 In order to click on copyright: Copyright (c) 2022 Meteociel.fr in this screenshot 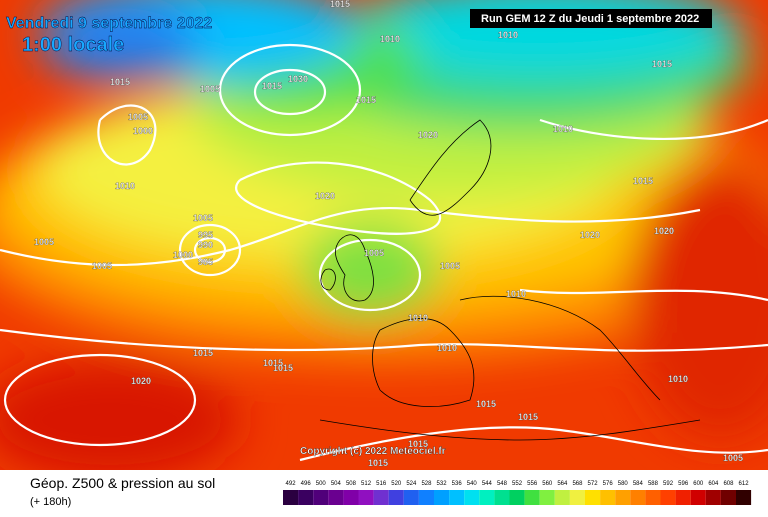, I will do `click(373, 451)`.